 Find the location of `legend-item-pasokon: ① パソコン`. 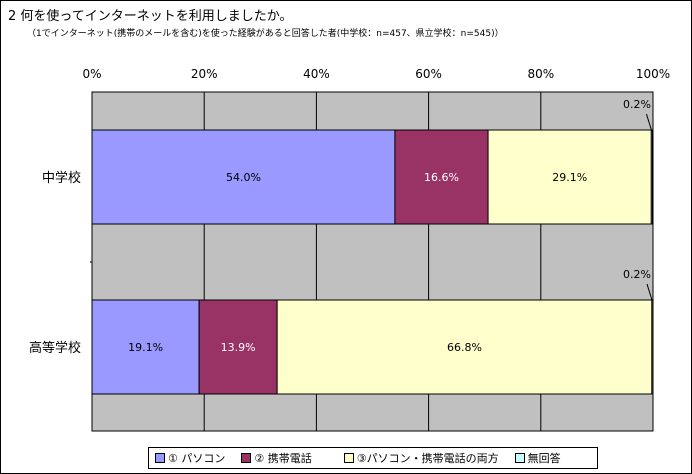

legend-item-pasokon: ① パソコン is located at coordinates (190, 458).